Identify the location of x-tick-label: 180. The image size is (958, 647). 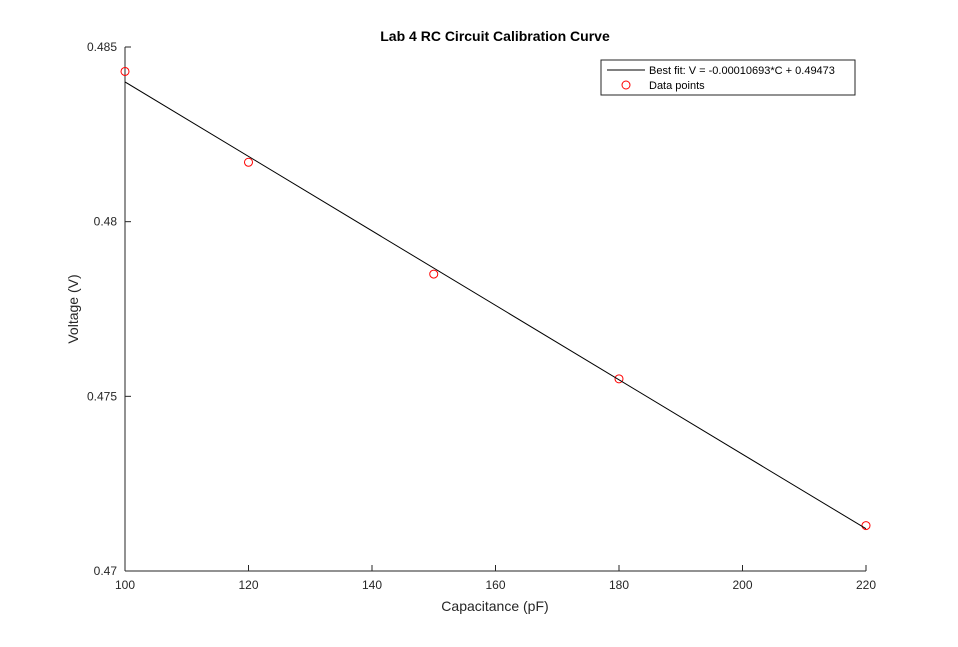
(619, 585).